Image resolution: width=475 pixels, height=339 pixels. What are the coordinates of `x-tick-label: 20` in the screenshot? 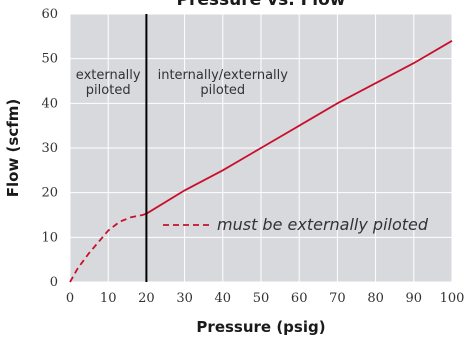 It's located at (146, 298).